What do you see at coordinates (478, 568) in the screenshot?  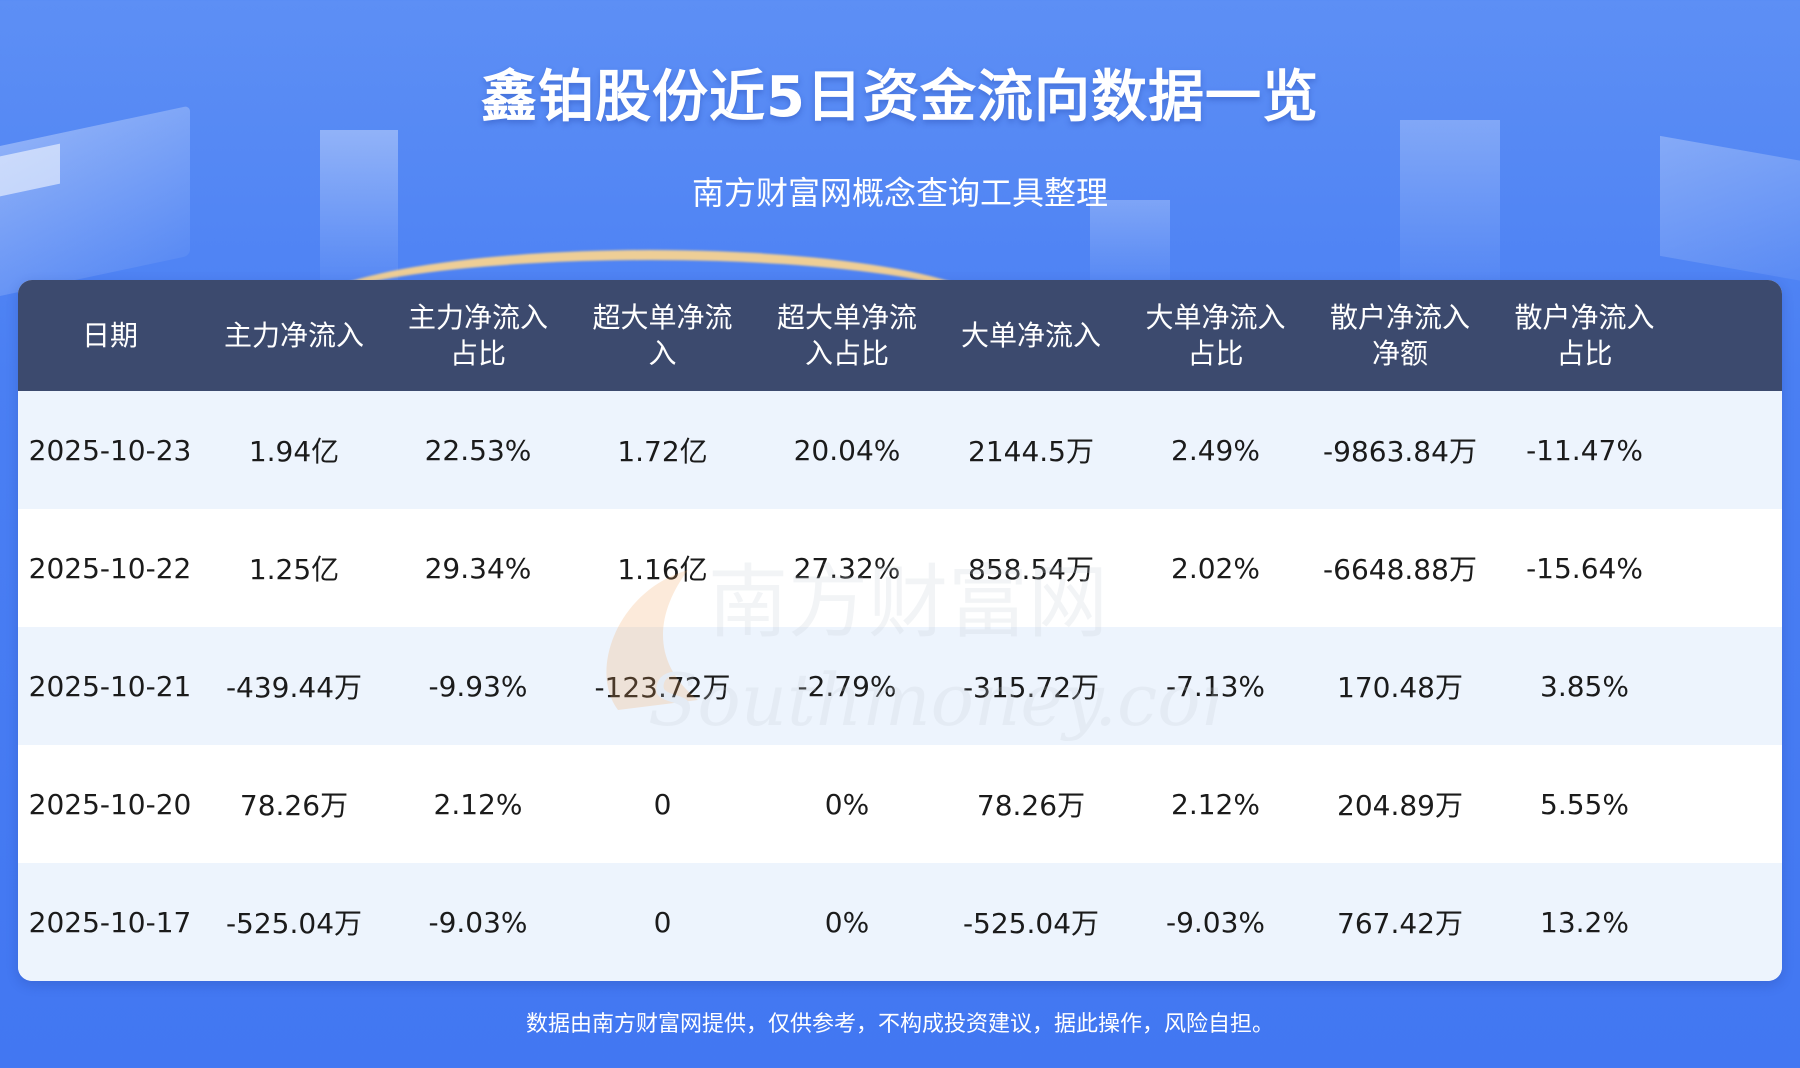 I see `table-cell: 29.34%` at bounding box center [478, 568].